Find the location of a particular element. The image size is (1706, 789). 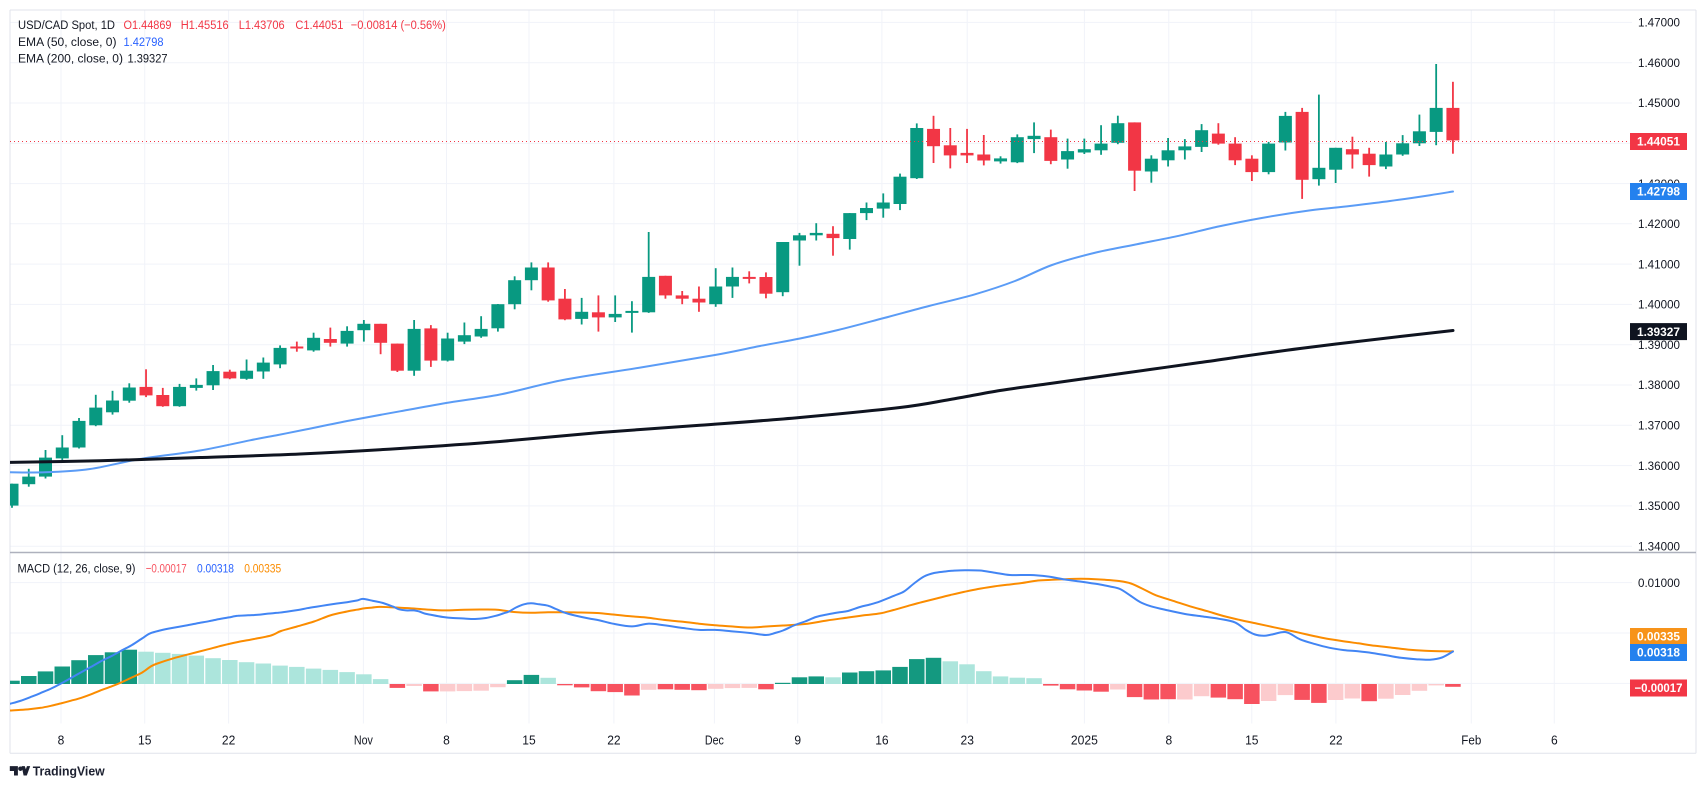

svg-text: EMA (50, close, 0) is located at coordinates (67, 42).